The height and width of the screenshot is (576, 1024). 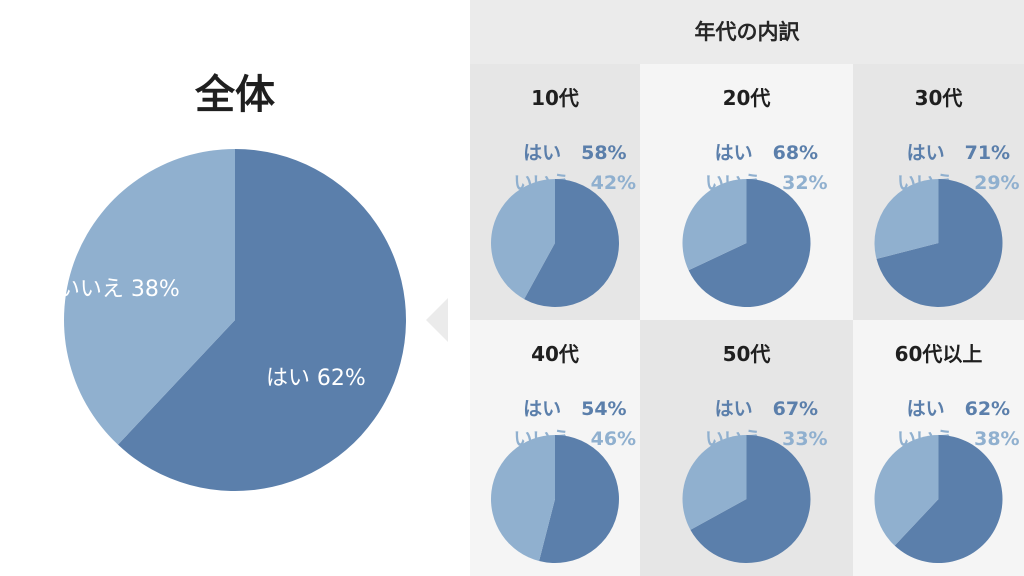 What do you see at coordinates (613, 183) in the screenshot?
I see `stat-no-value: 42%` at bounding box center [613, 183].